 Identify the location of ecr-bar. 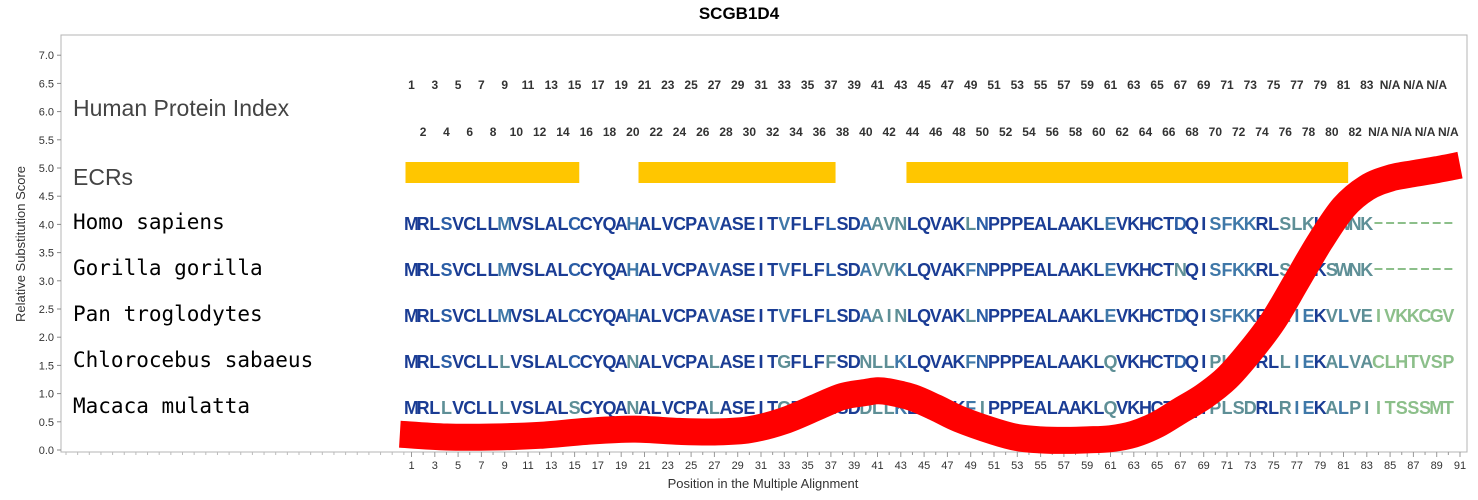
(1127, 172).